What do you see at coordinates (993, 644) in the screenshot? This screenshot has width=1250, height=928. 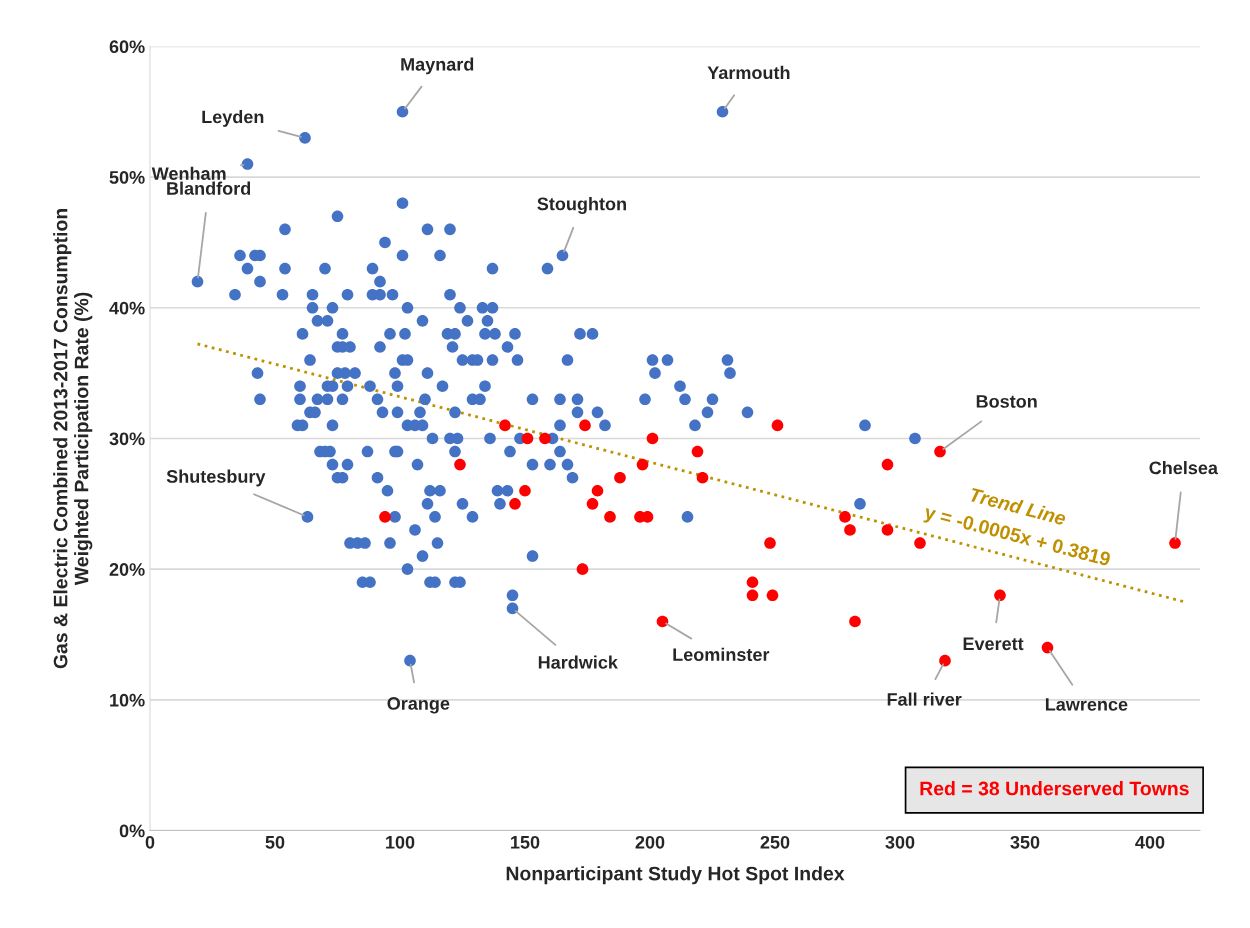 I see `annotation: Everett` at bounding box center [993, 644].